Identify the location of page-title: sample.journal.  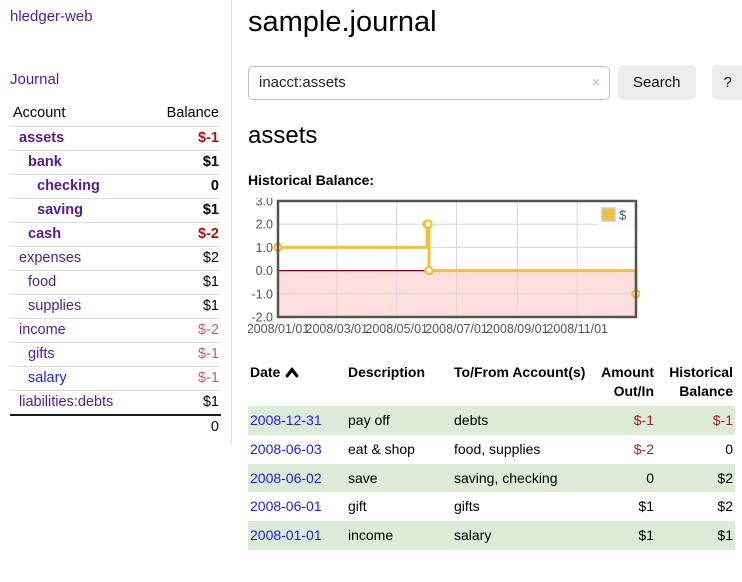
(342, 22).